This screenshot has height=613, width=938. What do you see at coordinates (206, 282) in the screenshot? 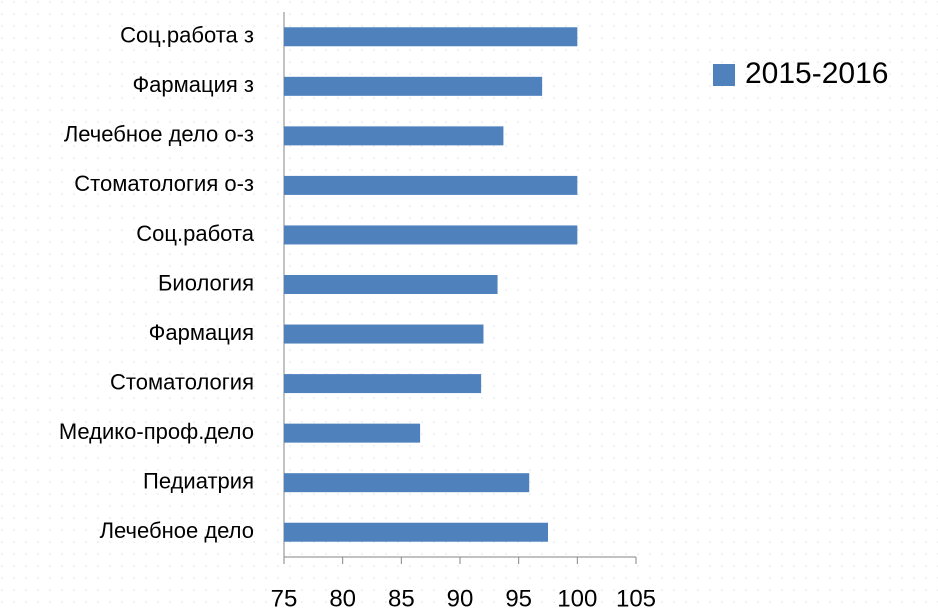
I see `y-tick-label: Биология` at bounding box center [206, 282].